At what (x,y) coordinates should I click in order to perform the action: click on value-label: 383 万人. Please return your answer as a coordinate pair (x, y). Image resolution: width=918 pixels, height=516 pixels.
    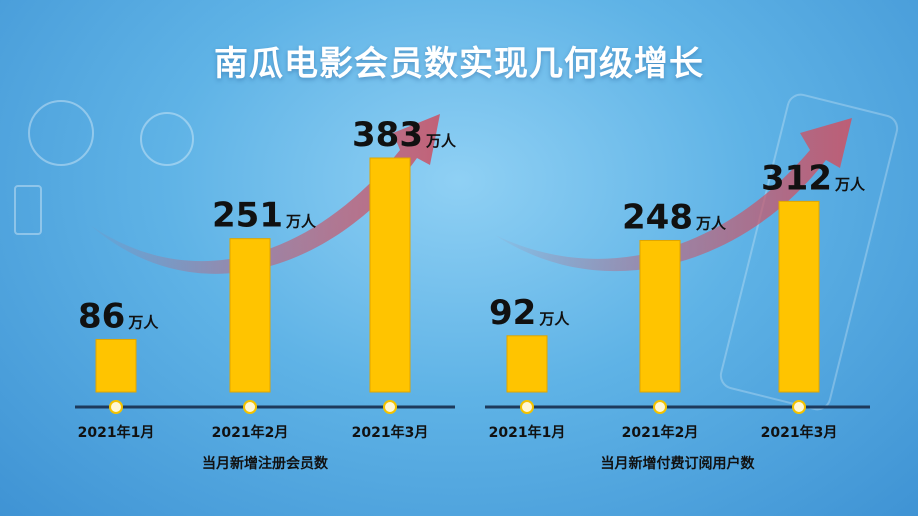
    Looking at the image, I should click on (404, 135).